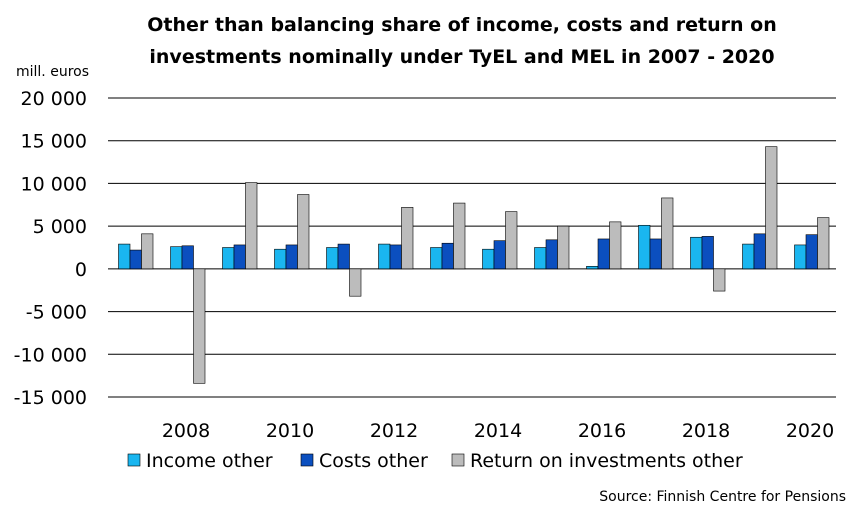 Image resolution: width=864 pixels, height=515 pixels. I want to click on bar-return-on-investments-other-2011, so click(355, 282).